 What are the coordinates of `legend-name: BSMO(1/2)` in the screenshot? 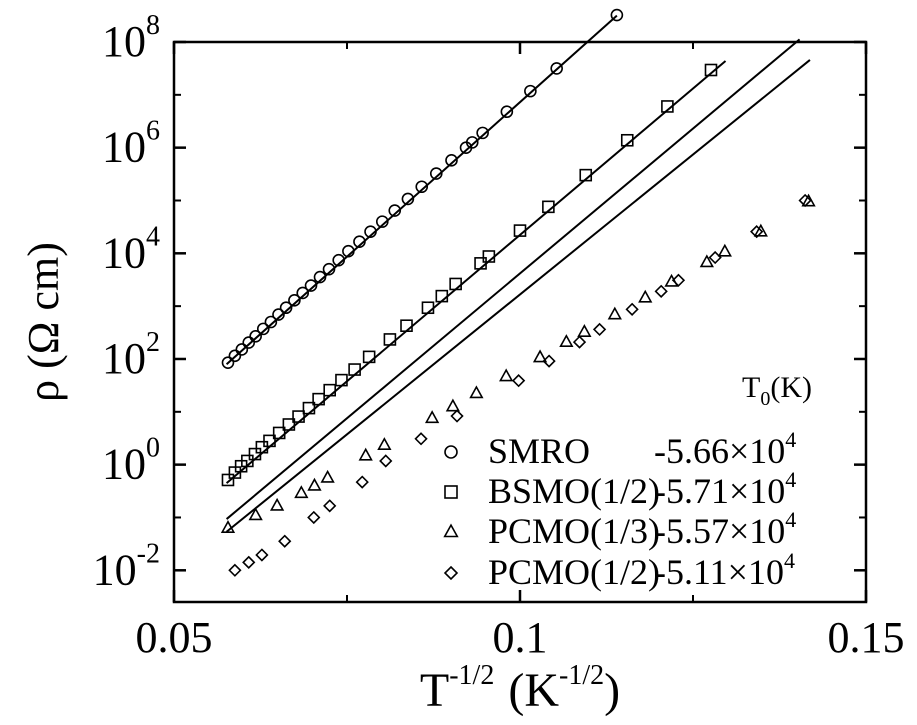 It's located at (574, 491).